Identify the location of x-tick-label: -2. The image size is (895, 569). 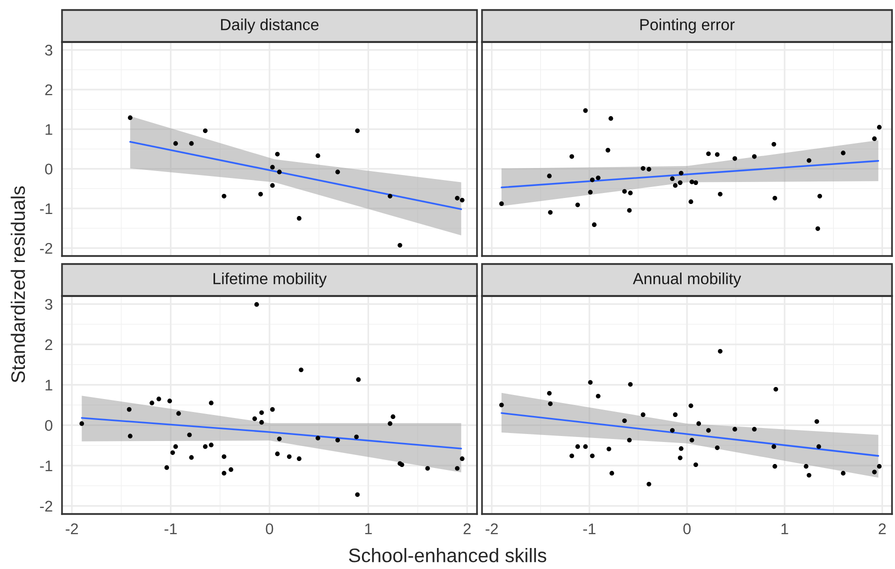
(72, 528).